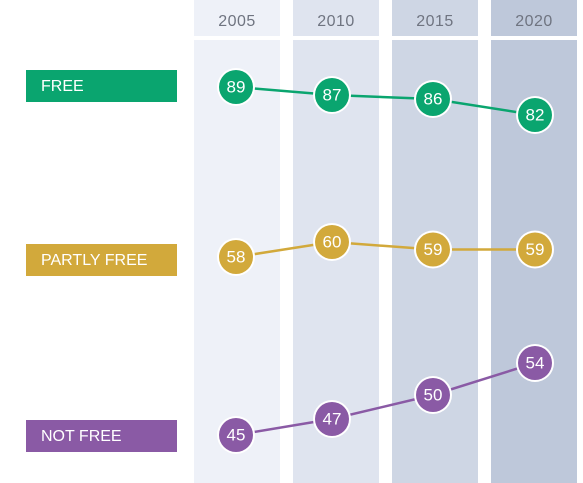 This screenshot has height=483, width=583. I want to click on data-label-not-free-2015: 50, so click(433, 394).